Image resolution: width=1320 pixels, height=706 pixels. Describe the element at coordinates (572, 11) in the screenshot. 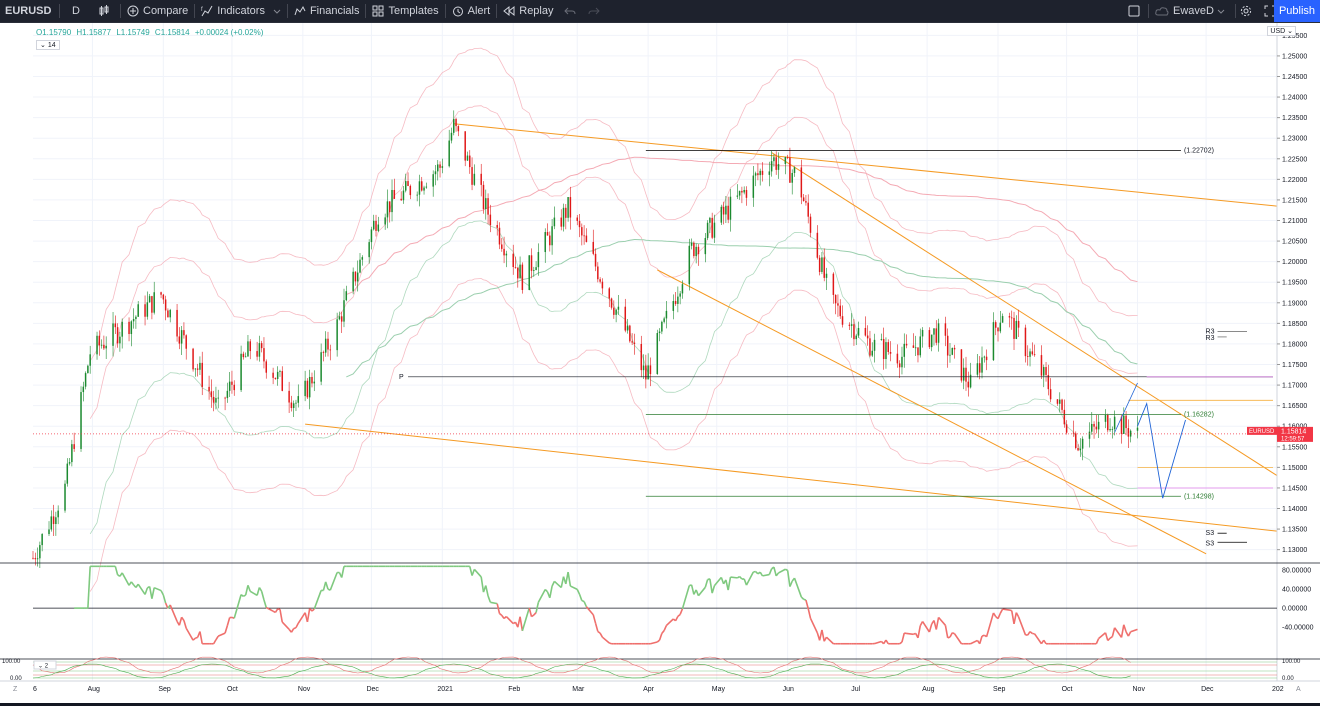

I see `undo-button` at that location.